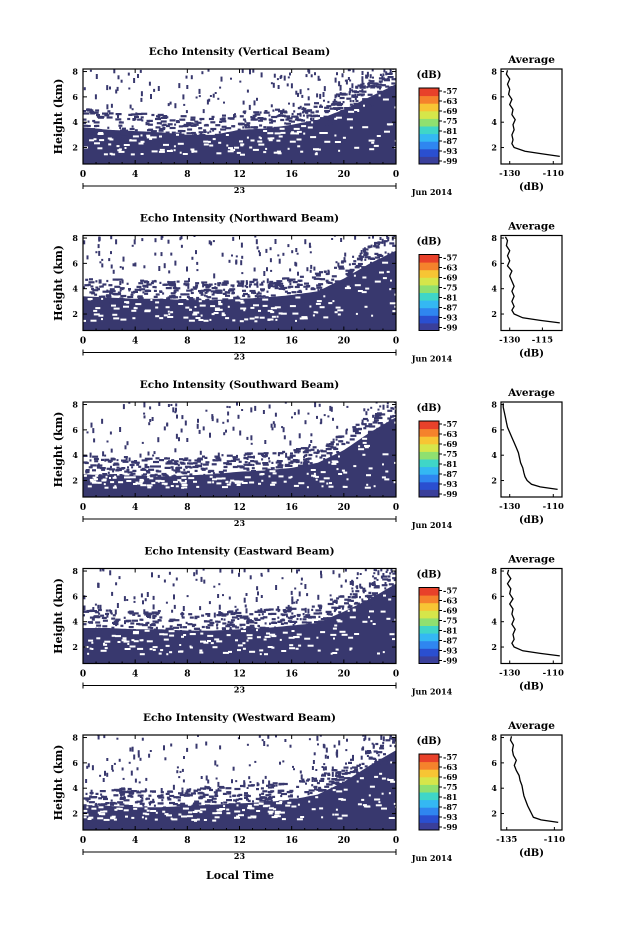  Describe the element at coordinates (531, 187) in the screenshot. I see `average-x-label: (dB)` at that location.